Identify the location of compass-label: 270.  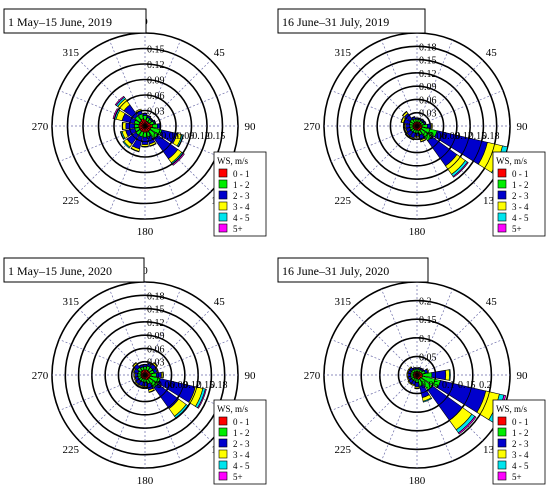
(40, 127).